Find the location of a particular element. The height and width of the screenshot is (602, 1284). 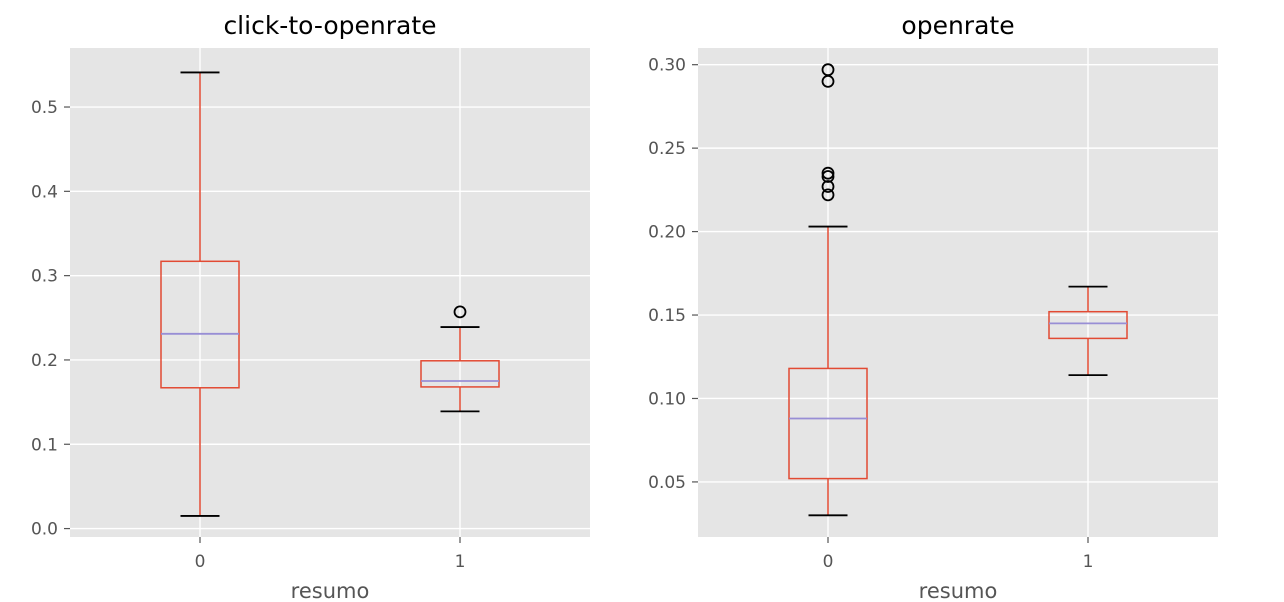

plot-1-title: click-to-openrate is located at coordinates (329, 25).